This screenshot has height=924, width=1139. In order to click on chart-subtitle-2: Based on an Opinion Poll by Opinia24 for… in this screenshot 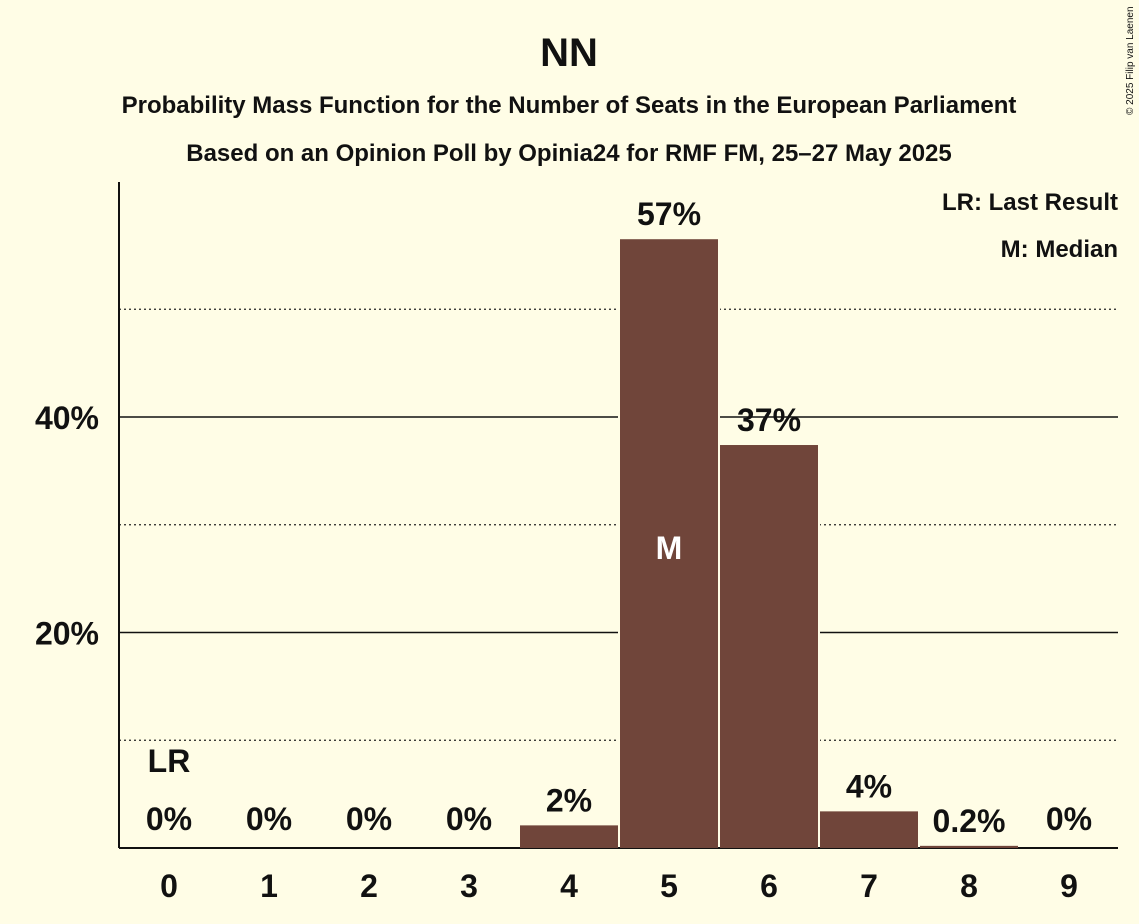, I will do `click(569, 153)`.